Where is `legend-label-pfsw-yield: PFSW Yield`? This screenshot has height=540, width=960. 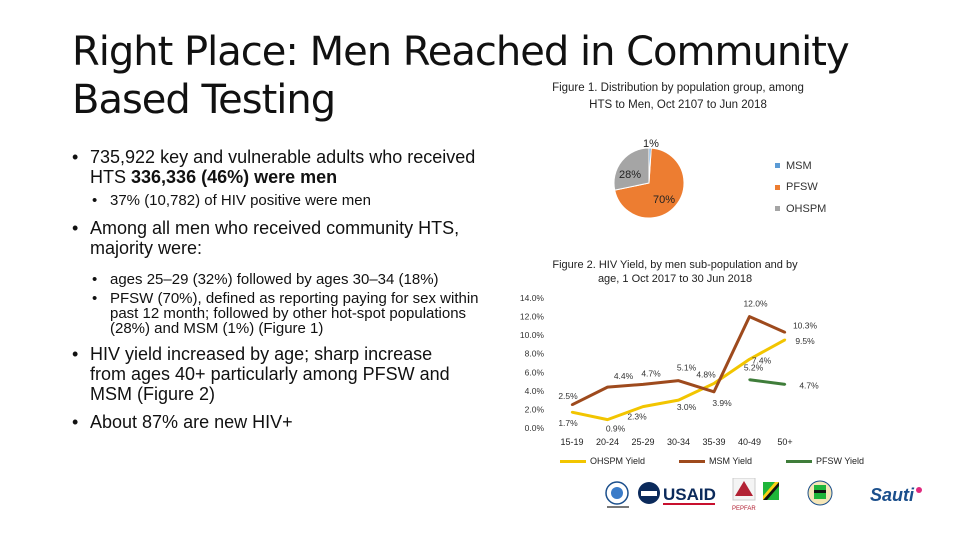
legend-label-pfsw-yield: PFSW Yield is located at coordinates (840, 461).